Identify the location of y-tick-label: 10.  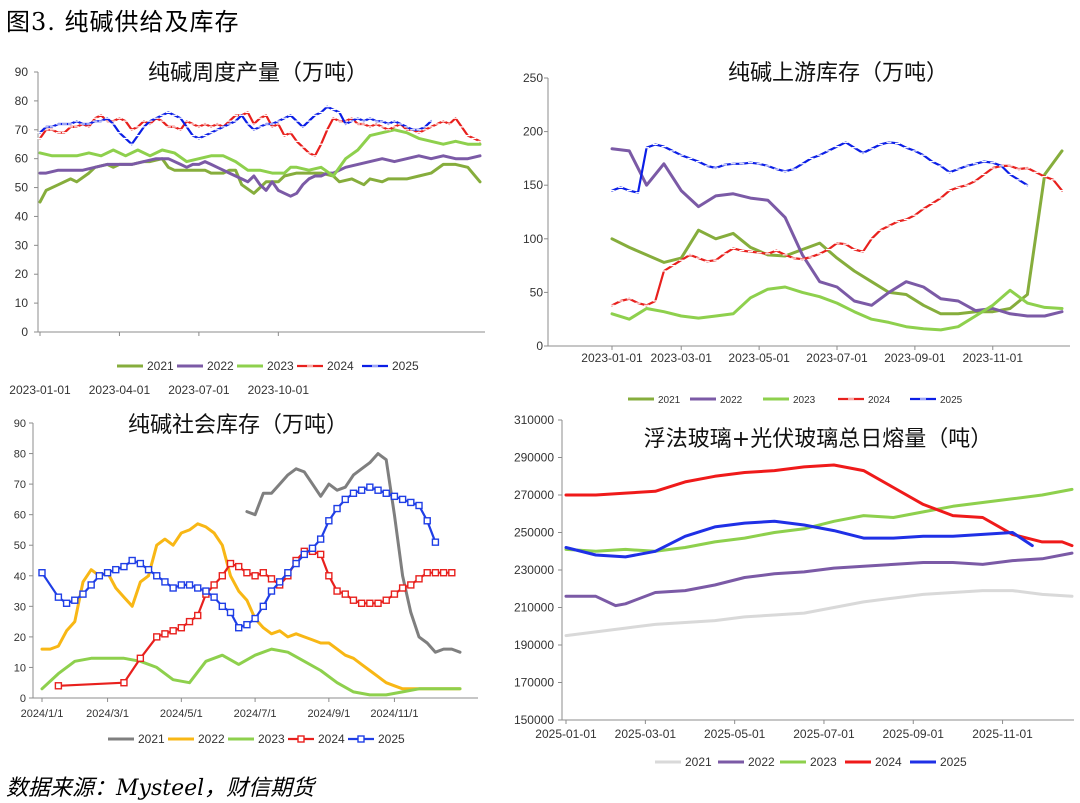
(22, 303).